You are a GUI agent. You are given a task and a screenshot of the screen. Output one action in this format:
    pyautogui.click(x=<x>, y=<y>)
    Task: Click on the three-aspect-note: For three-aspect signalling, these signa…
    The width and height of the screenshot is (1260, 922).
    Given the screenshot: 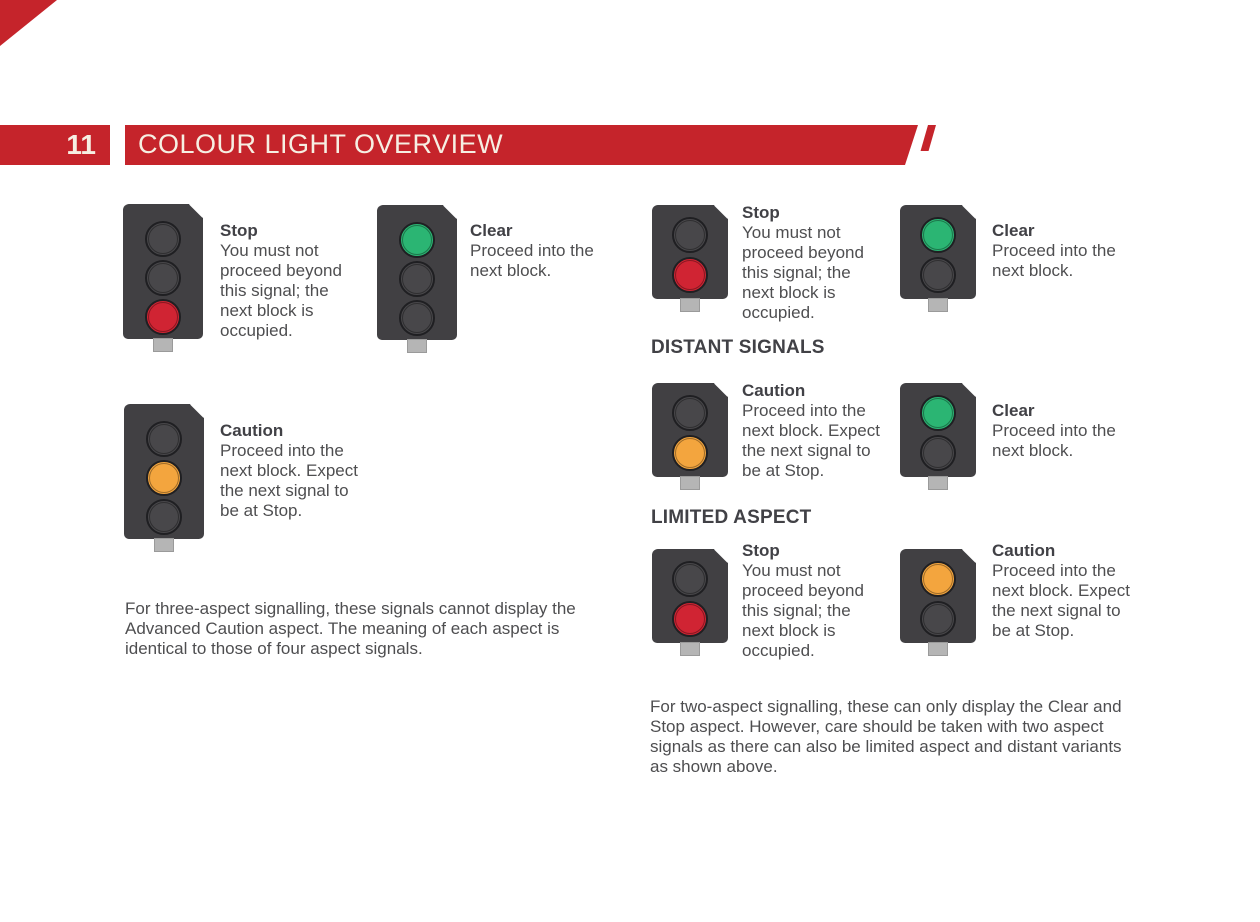 What is the action you would take?
    pyautogui.click(x=350, y=628)
    